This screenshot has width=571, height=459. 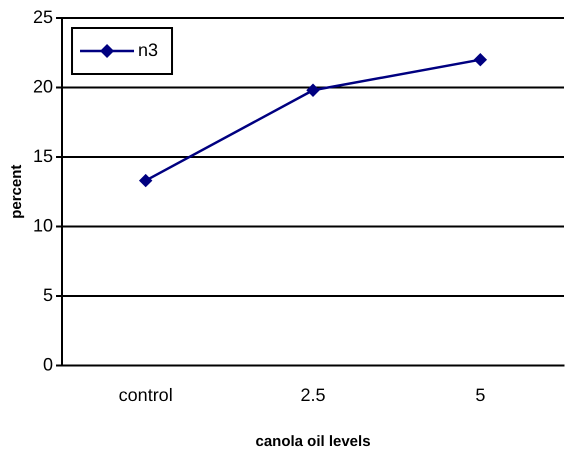 I want to click on y-axis-title: percent, so click(x=17, y=191).